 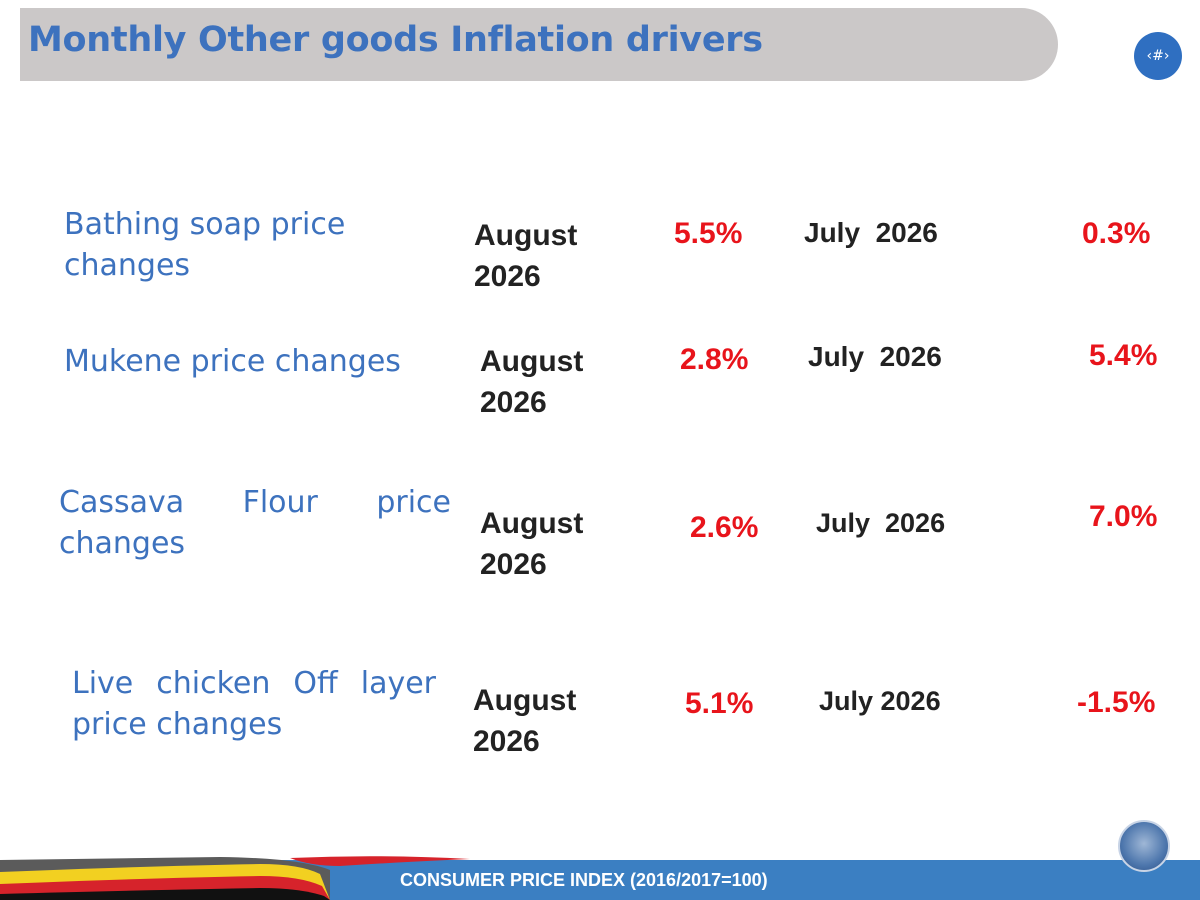 I want to click on current-value: 2.8%, so click(x=714, y=359).